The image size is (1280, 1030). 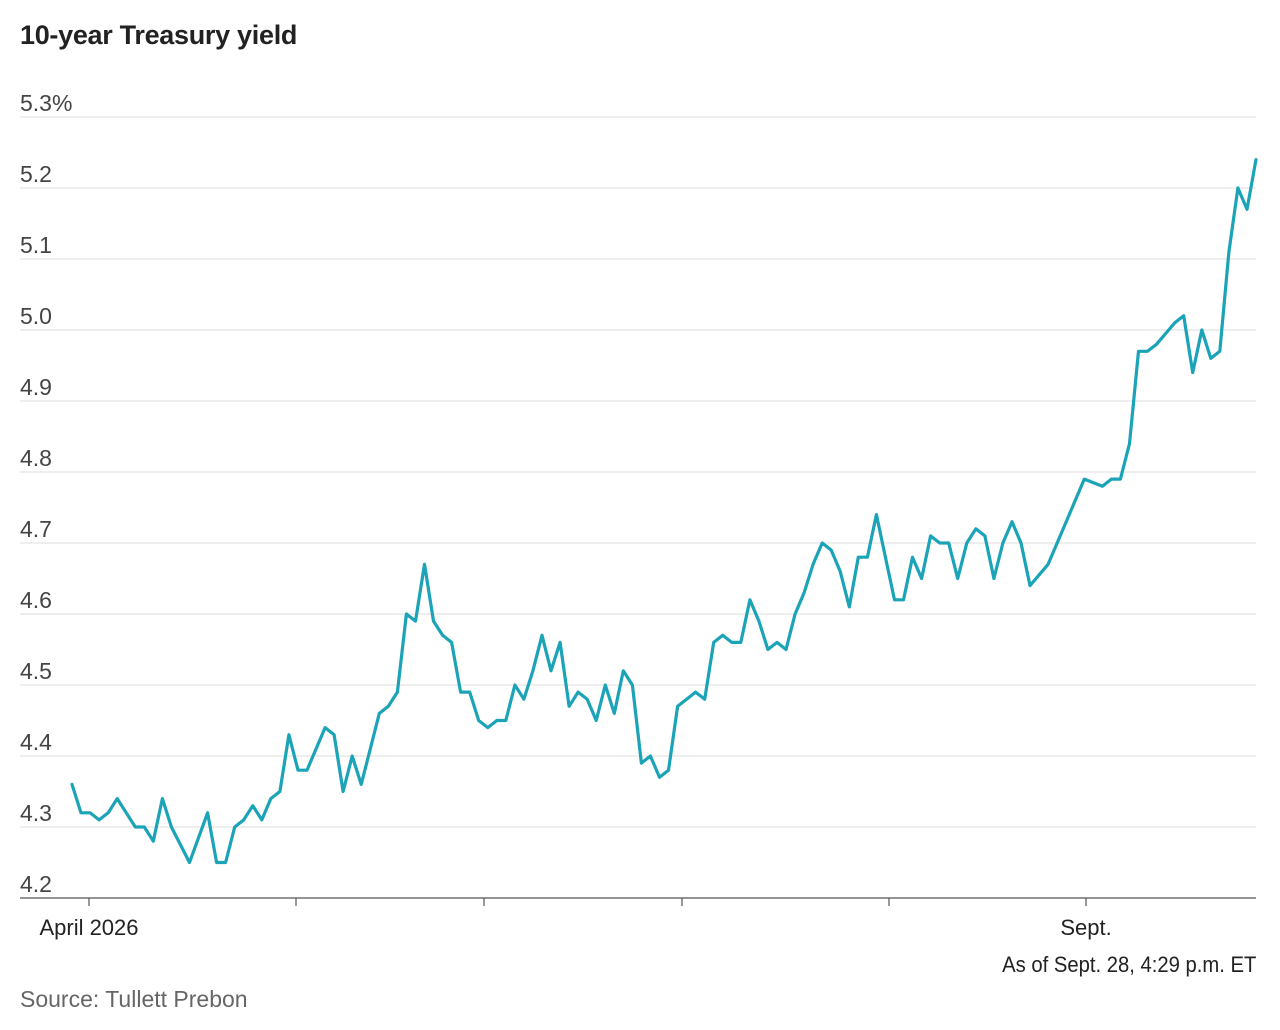 What do you see at coordinates (88, 927) in the screenshot?
I see `x-tick-label: April 2026` at bounding box center [88, 927].